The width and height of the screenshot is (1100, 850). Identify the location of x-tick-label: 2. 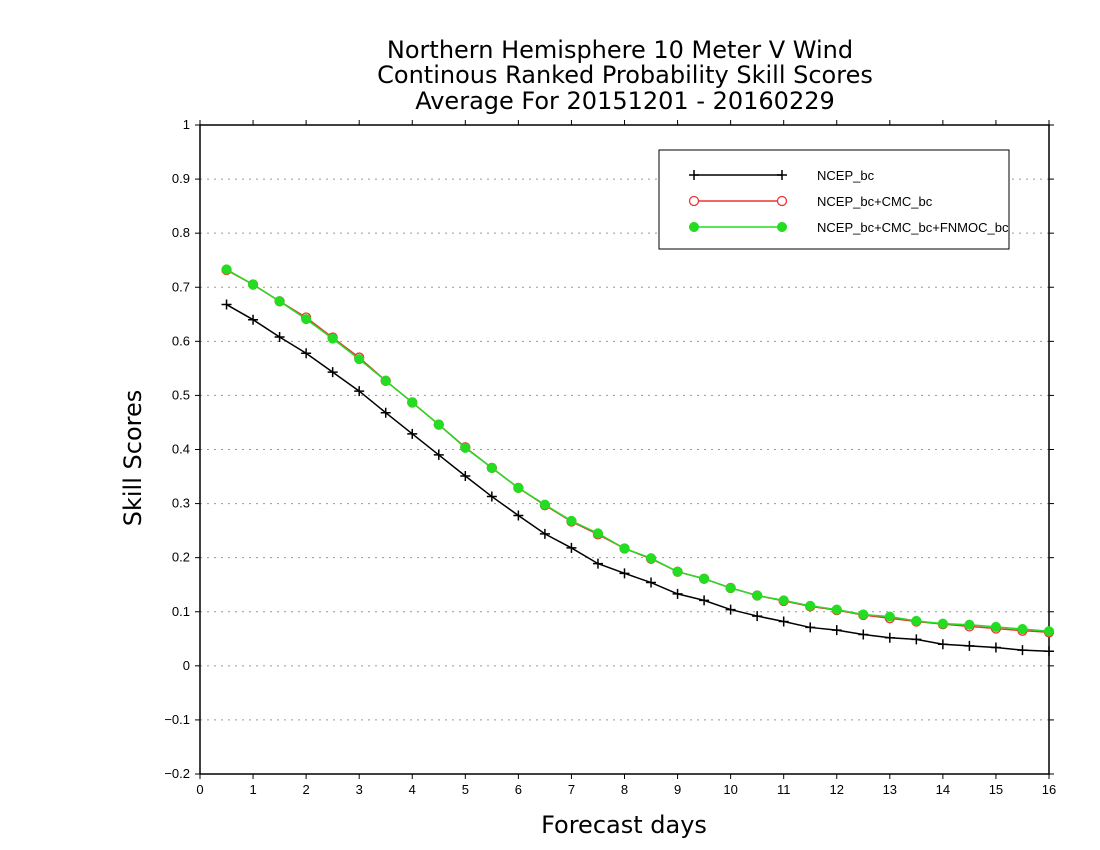
(306, 789).